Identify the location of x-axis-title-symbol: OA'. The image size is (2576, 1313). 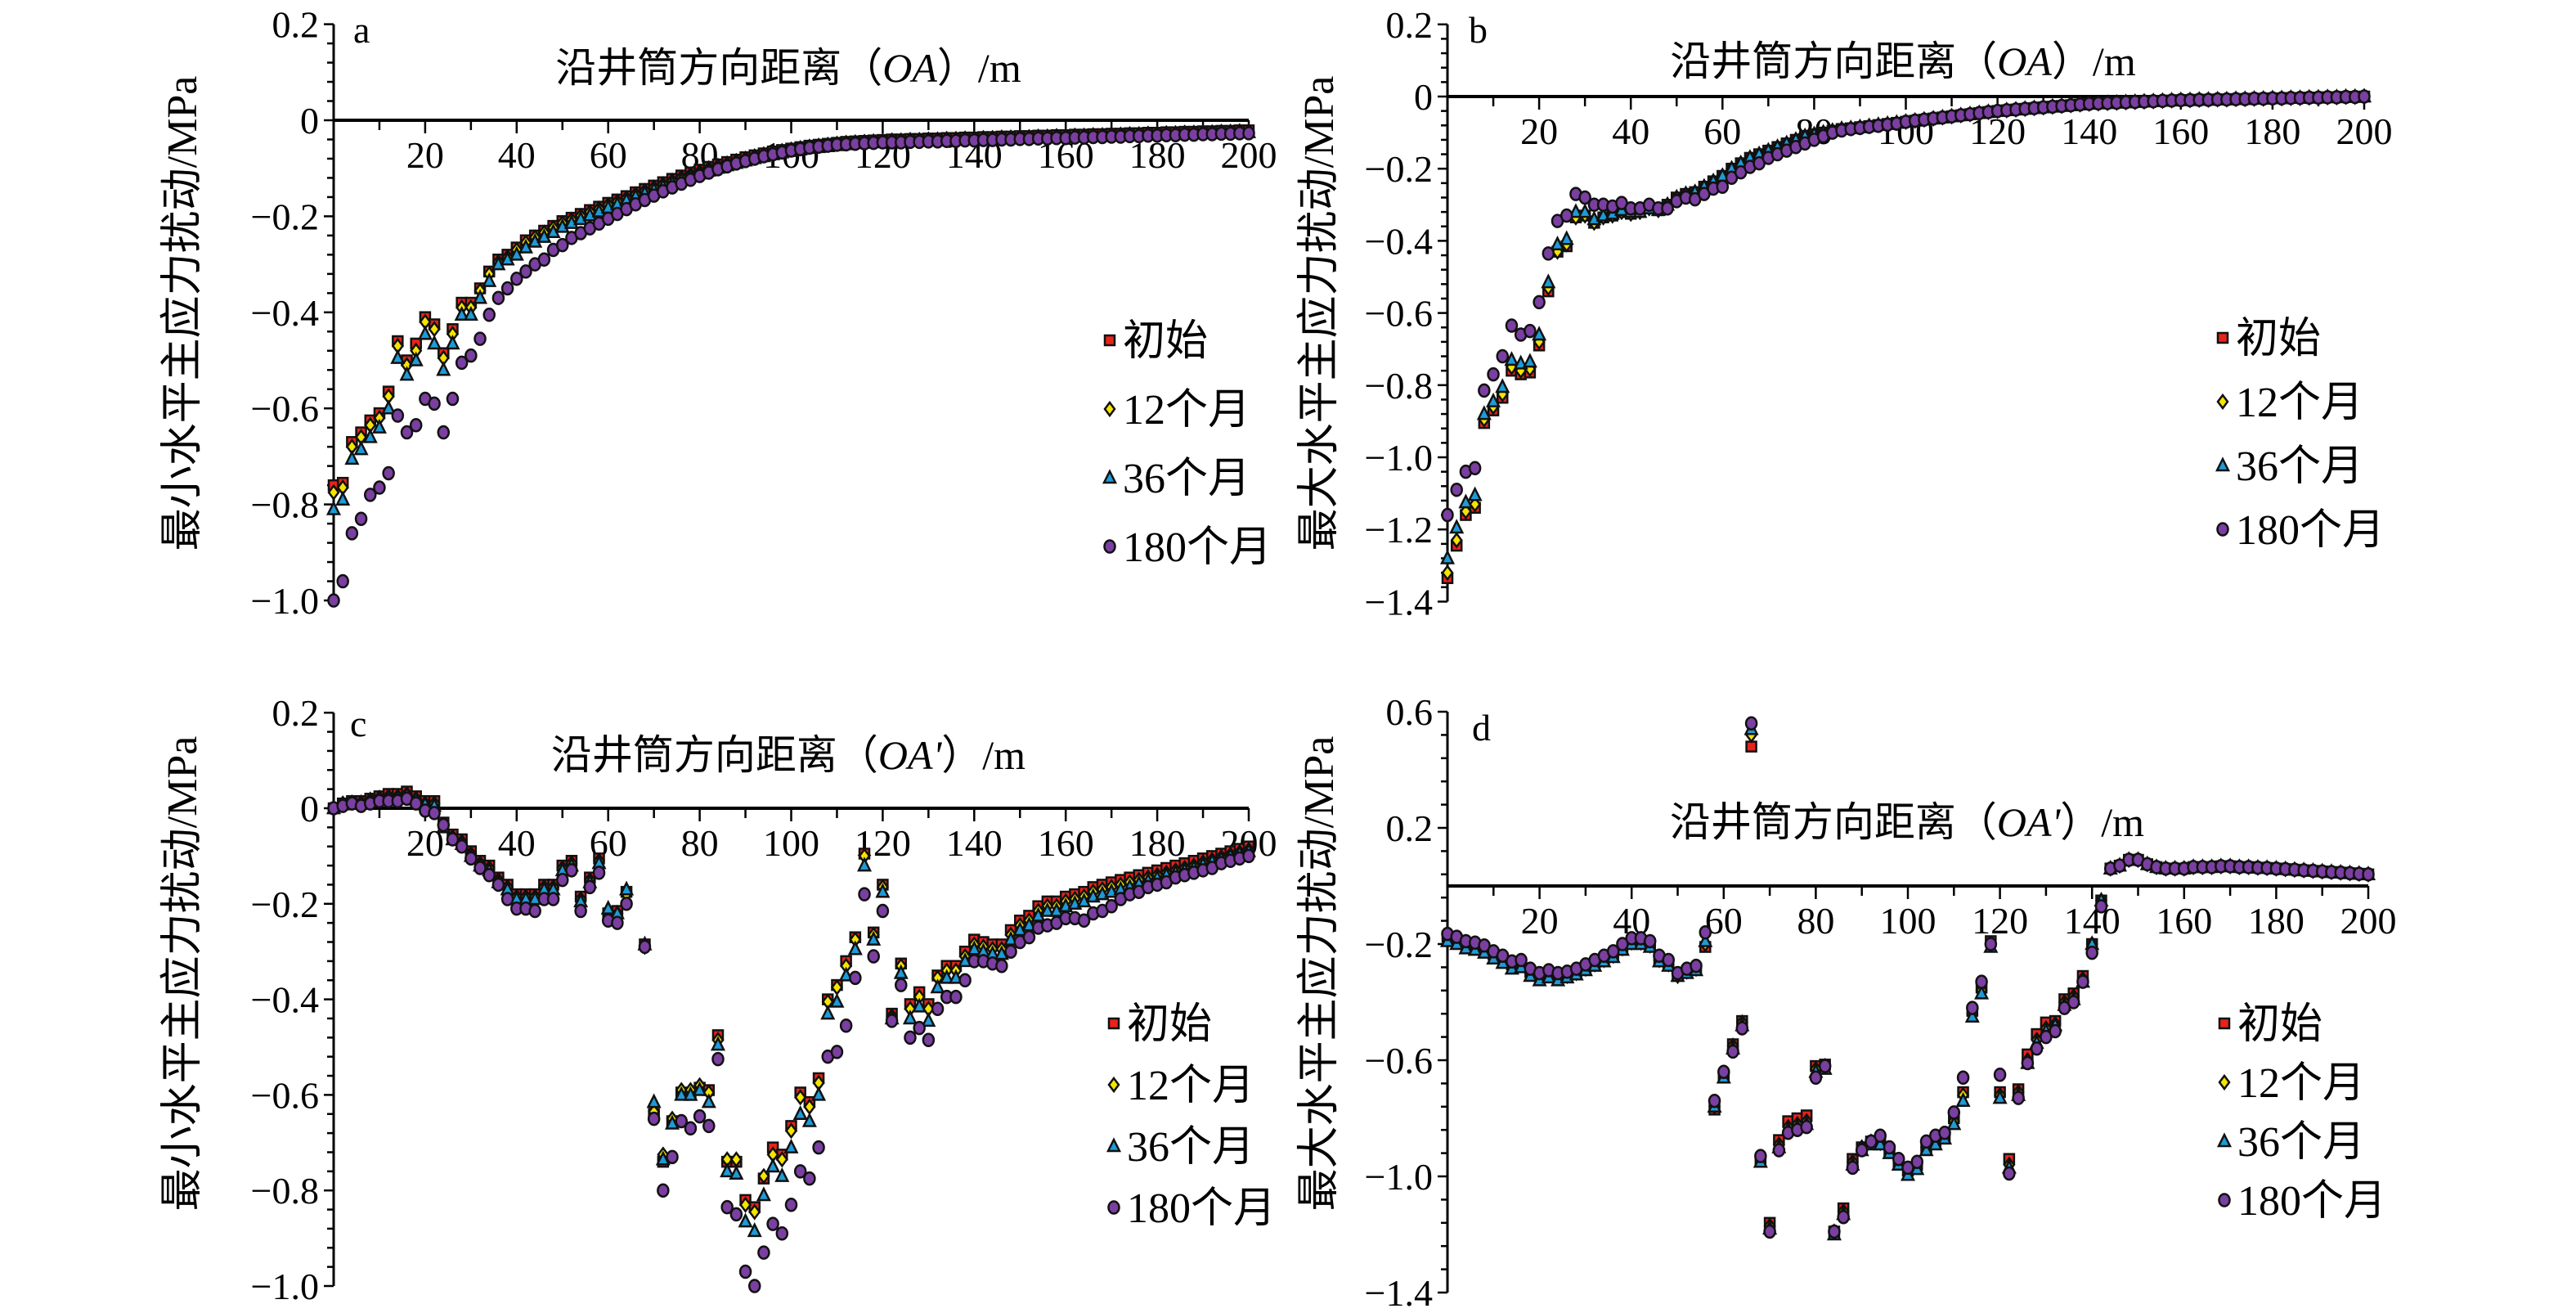
(910, 755).